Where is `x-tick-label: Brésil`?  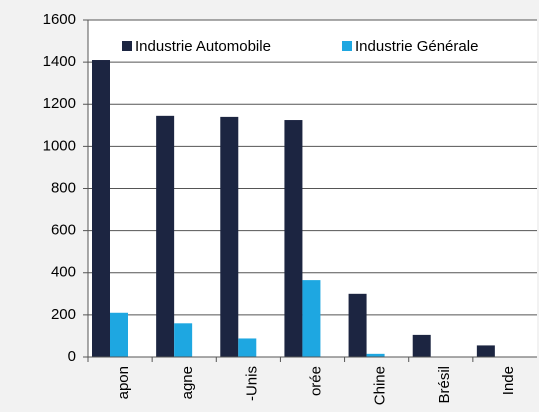 x-tick-label: Brésil is located at coordinates (444, 385).